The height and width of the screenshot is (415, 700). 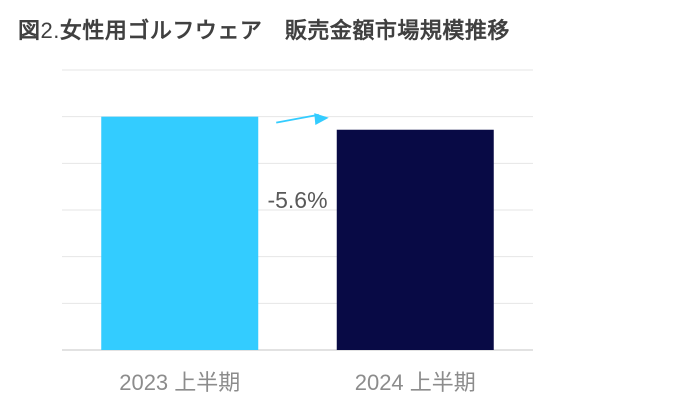 What do you see at coordinates (415, 382) in the screenshot?
I see `x-tick-label: 2024 上半期` at bounding box center [415, 382].